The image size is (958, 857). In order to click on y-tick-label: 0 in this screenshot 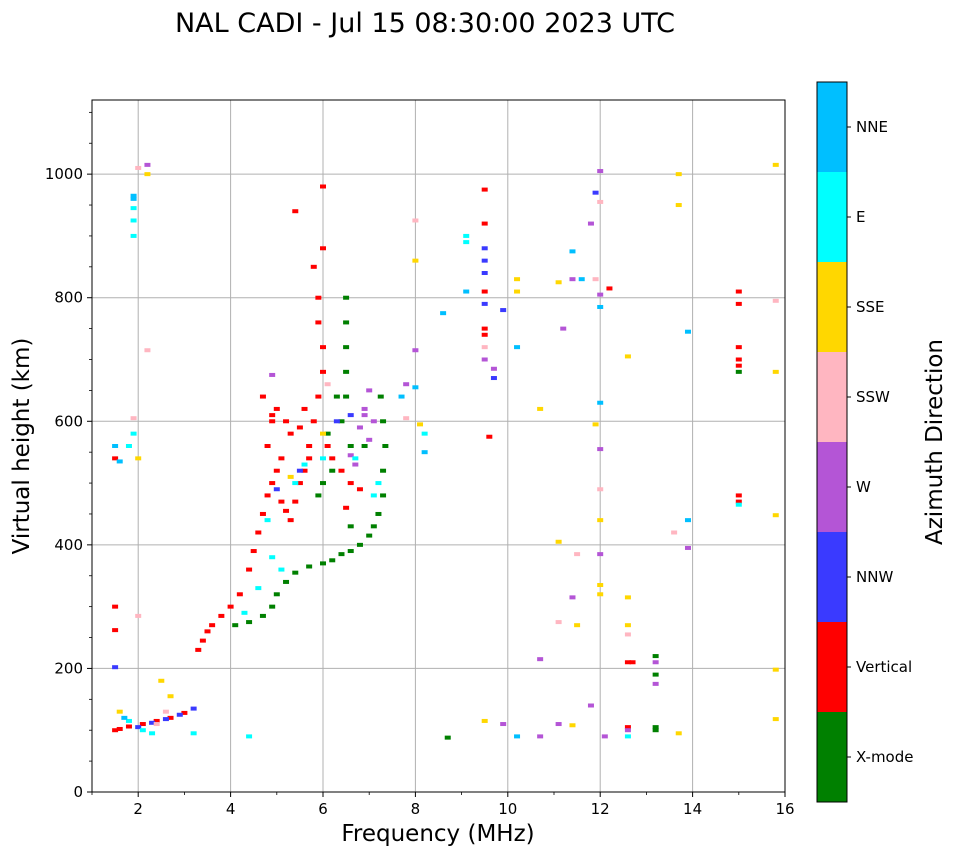, I will do `click(78, 792)`.